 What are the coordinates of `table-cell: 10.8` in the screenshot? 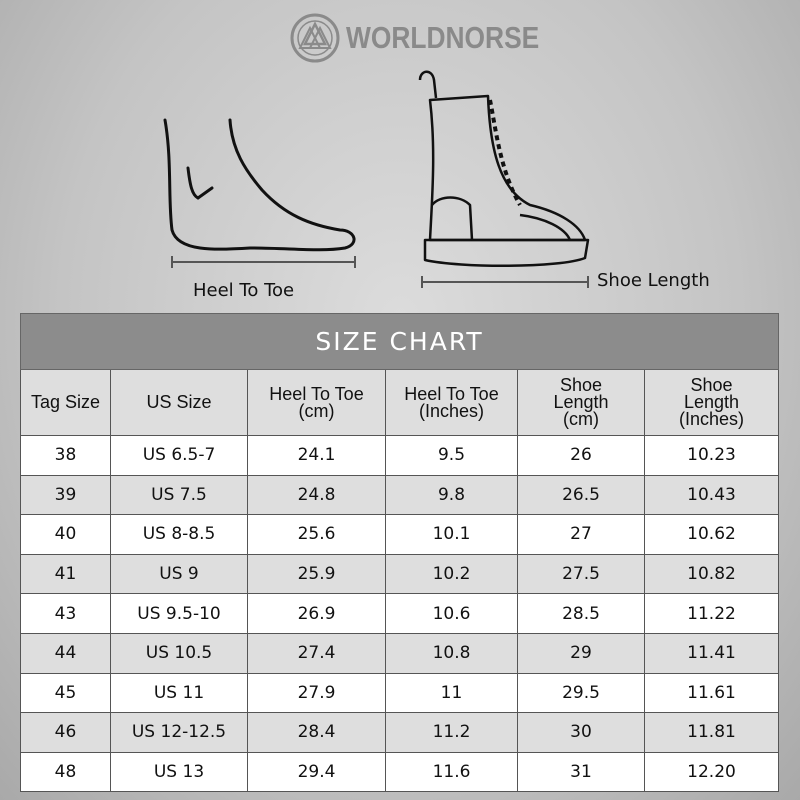 It's located at (451, 653).